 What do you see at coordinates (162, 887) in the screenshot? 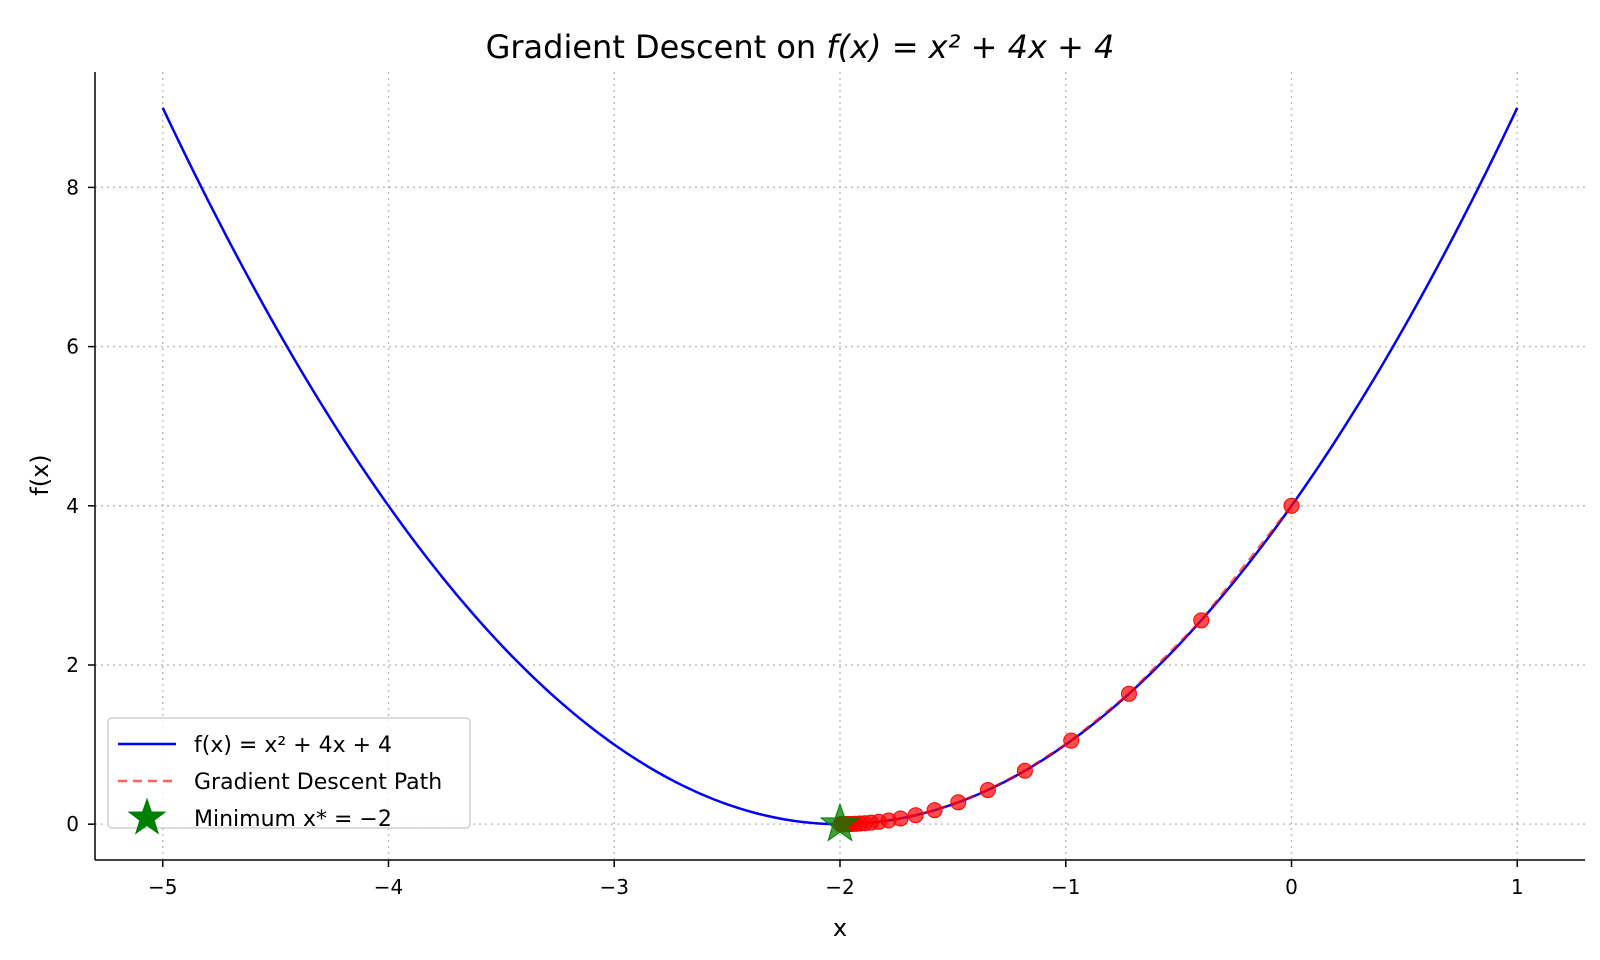
I see `x-tick-label: −5` at bounding box center [162, 887].